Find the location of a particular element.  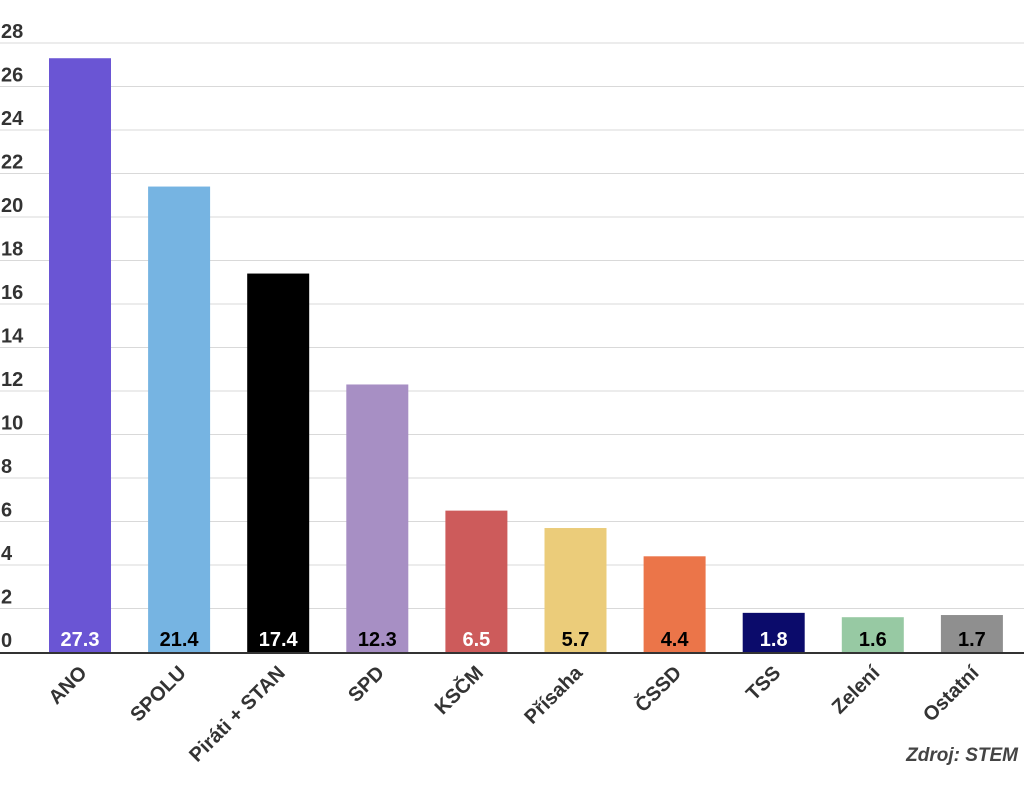

data-label: 27.3 is located at coordinates (80, 640).